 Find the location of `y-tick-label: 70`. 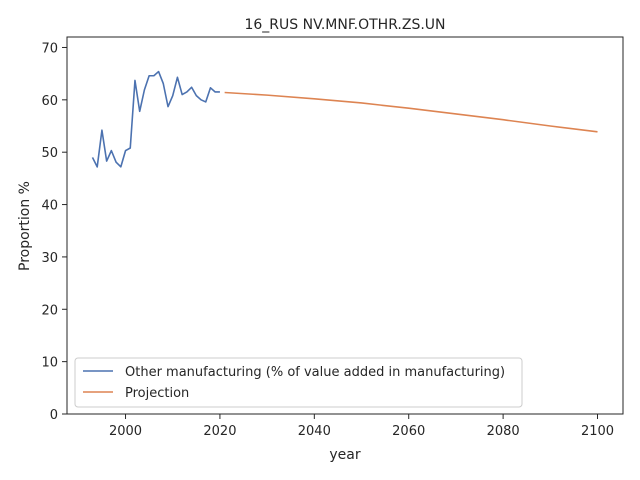

y-tick-label: 70 is located at coordinates (49, 48).